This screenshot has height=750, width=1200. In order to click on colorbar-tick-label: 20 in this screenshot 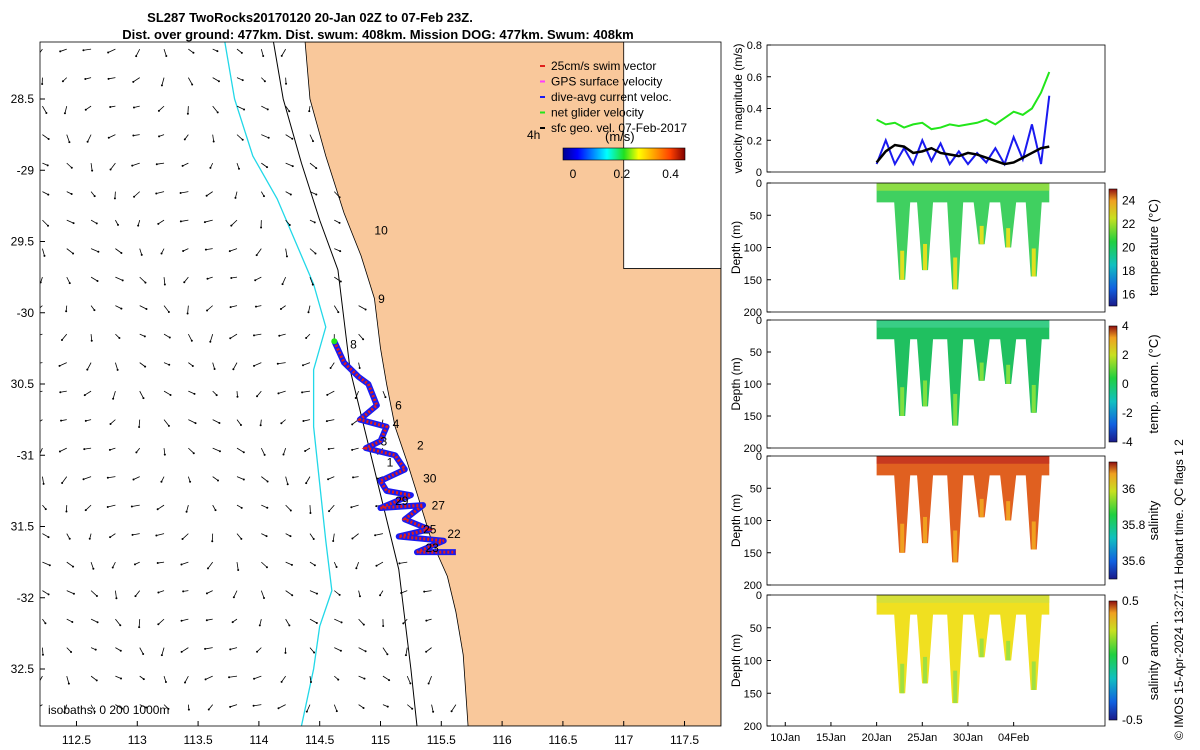, I will do `click(1129, 248)`.